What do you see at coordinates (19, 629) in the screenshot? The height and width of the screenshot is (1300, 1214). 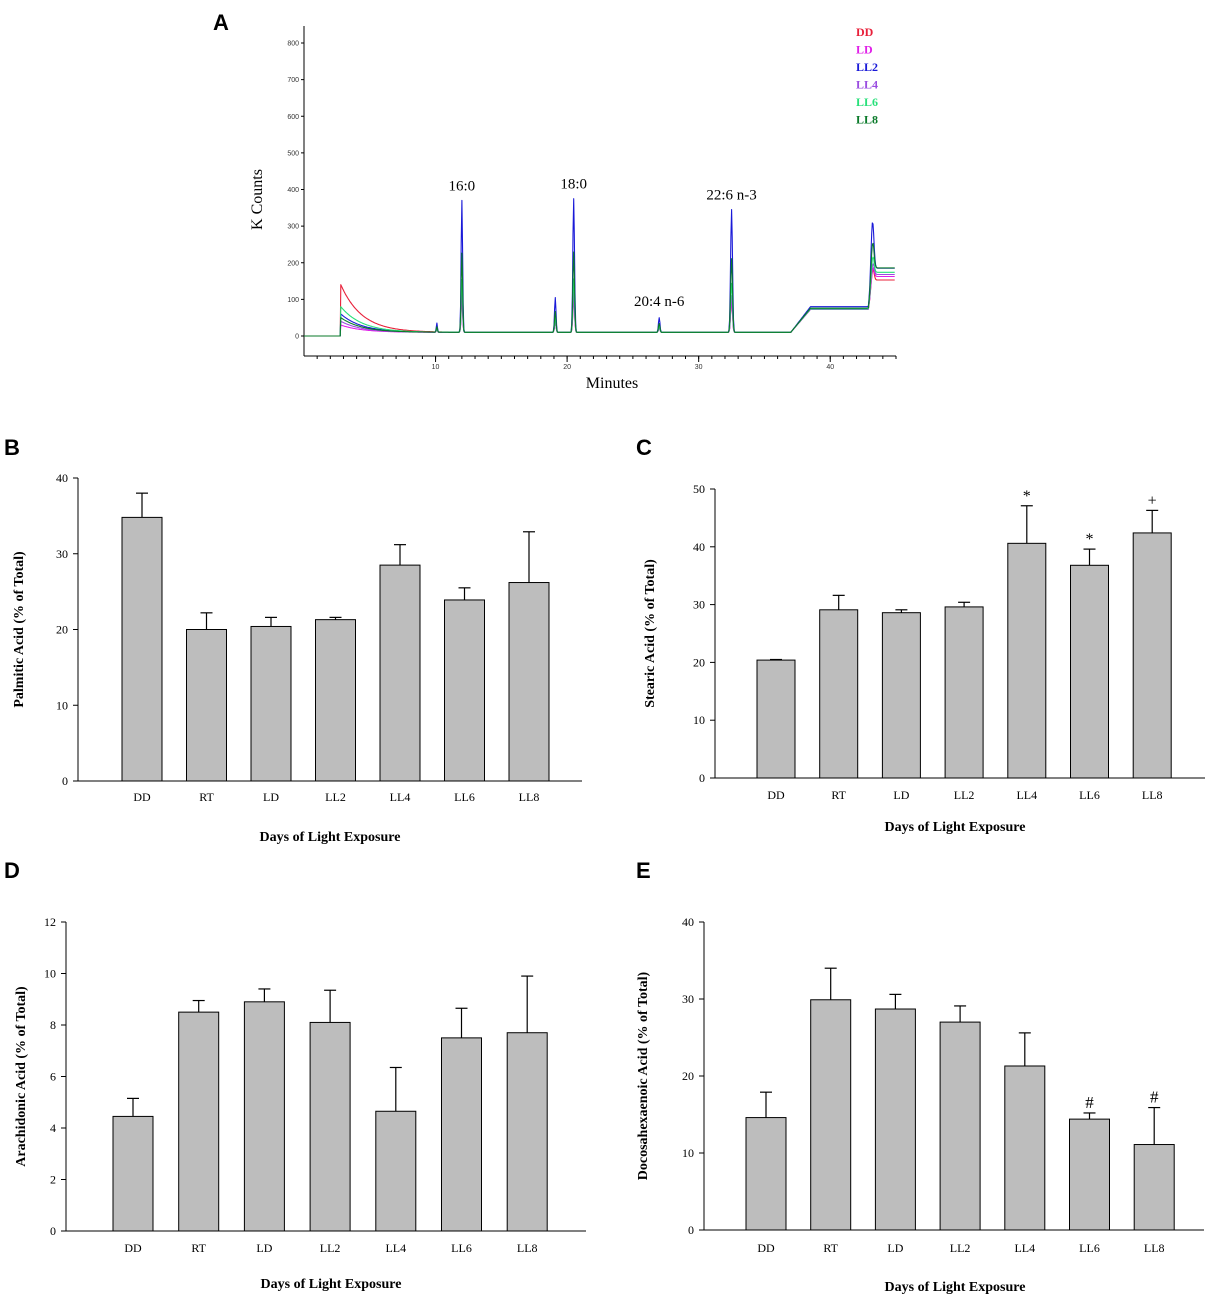 I see `y-axis-title: Palmitic Acid (% of Total)` at bounding box center [19, 629].